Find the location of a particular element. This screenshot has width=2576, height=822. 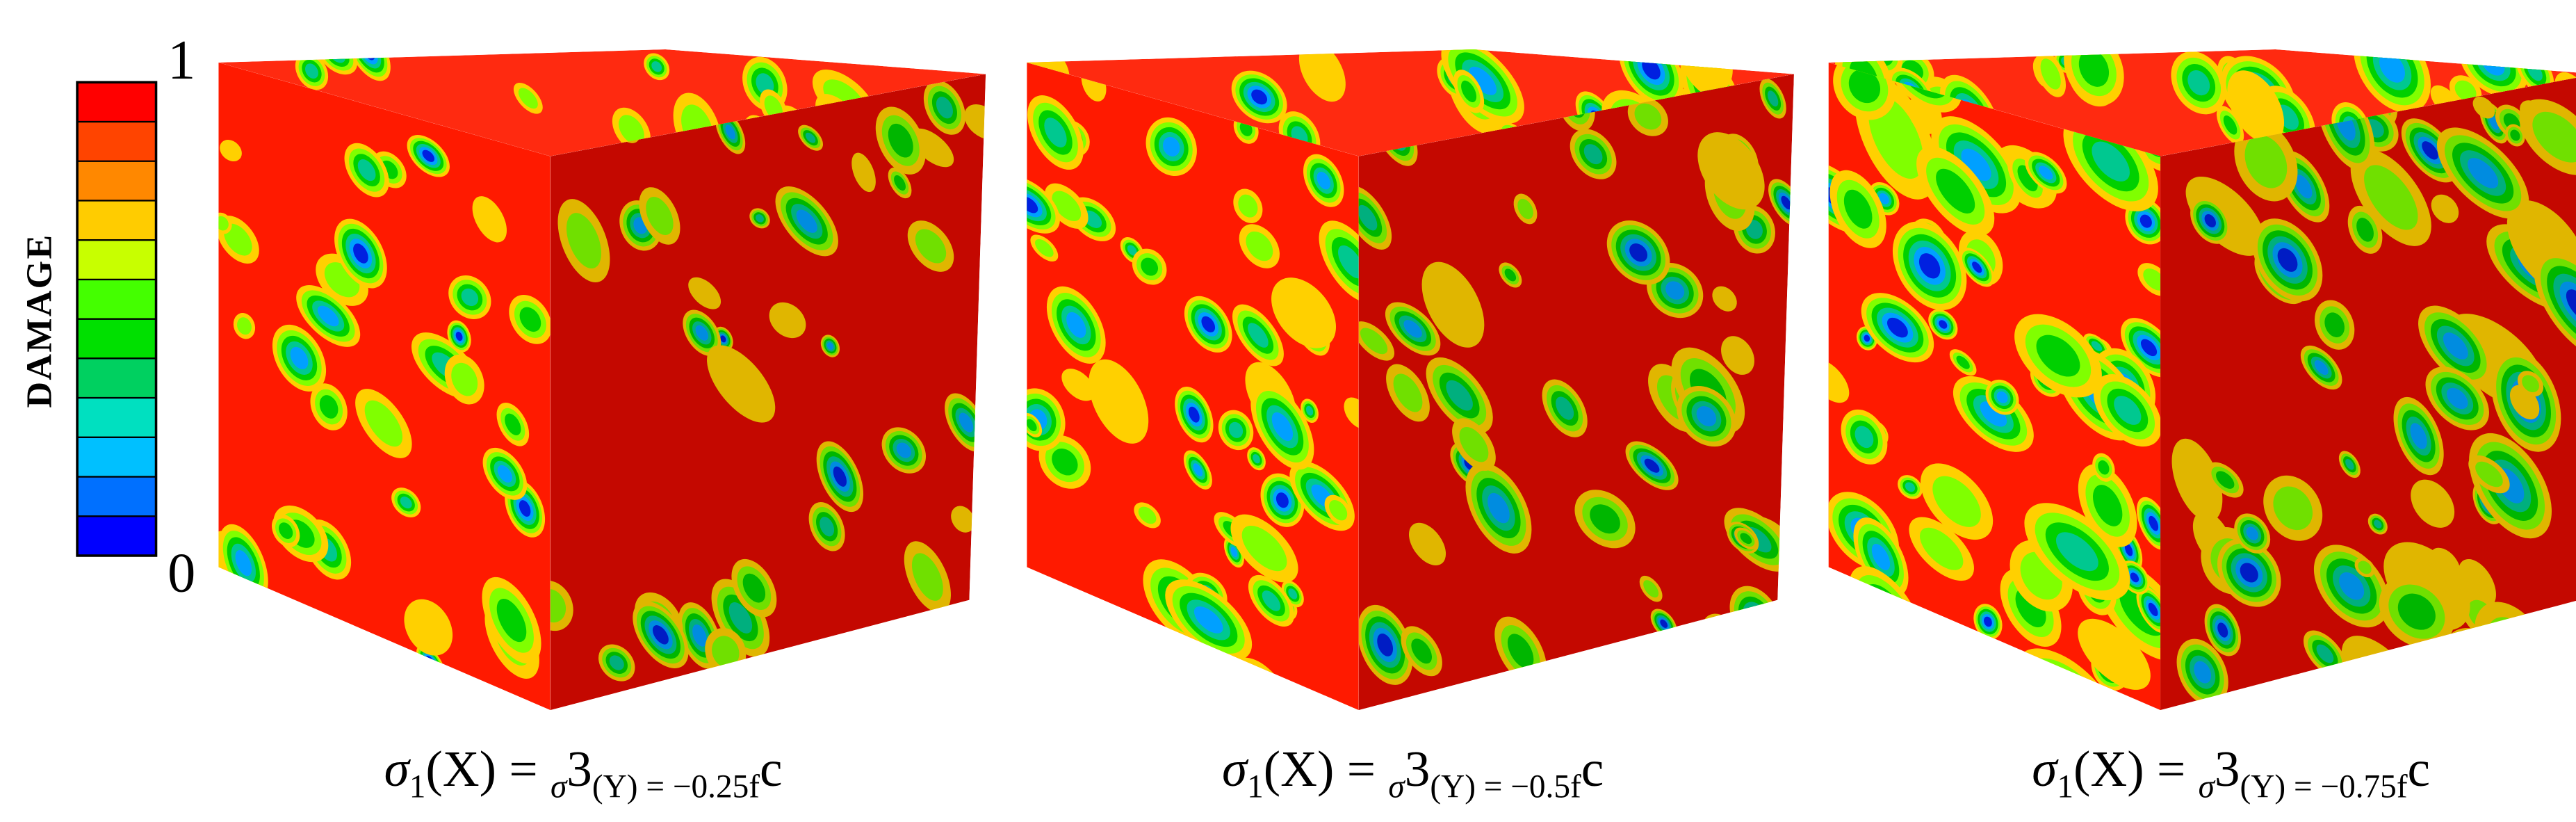

damage-legend: DAMAGE 1 0 is located at coordinates (107, 316).